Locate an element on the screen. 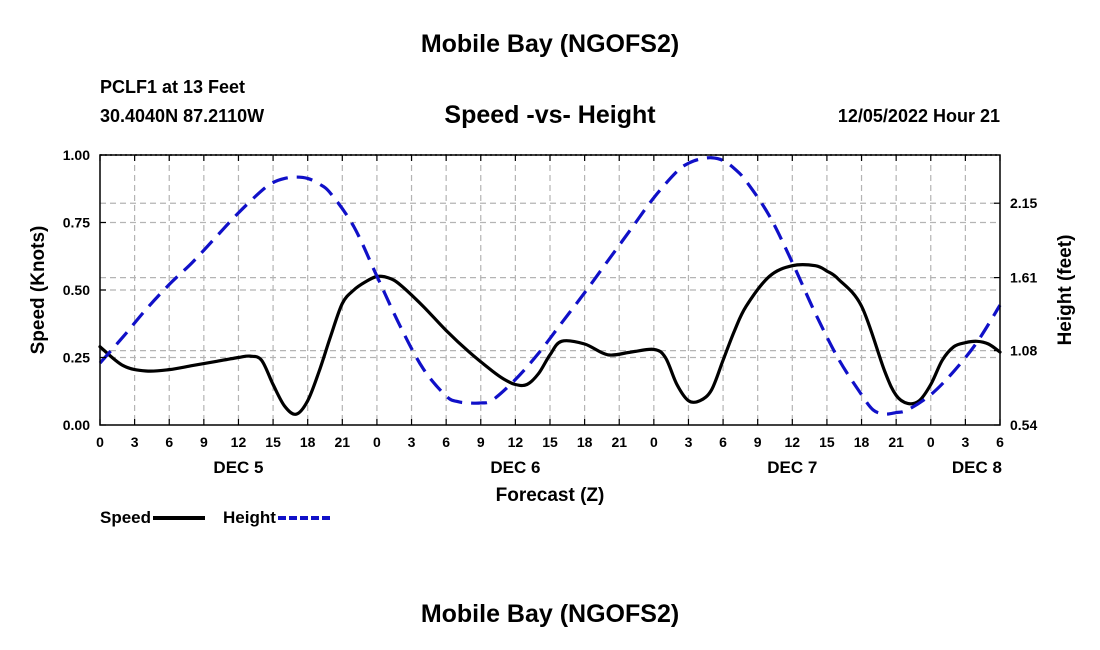  legend-label-speed: Speed is located at coordinates (126, 517).